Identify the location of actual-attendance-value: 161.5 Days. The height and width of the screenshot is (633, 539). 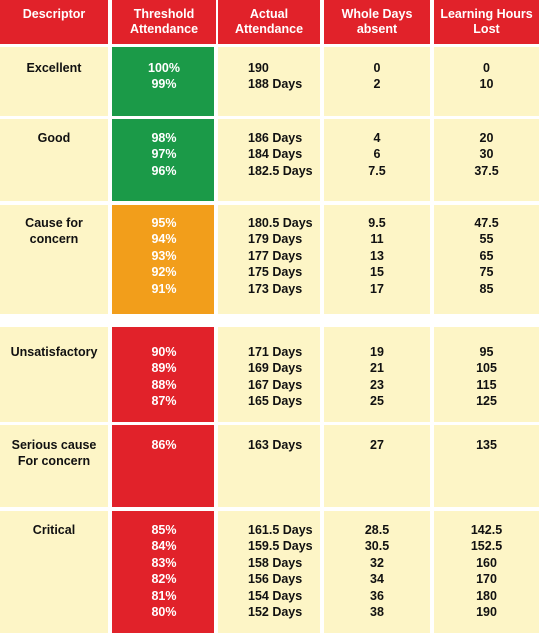
(280, 530).